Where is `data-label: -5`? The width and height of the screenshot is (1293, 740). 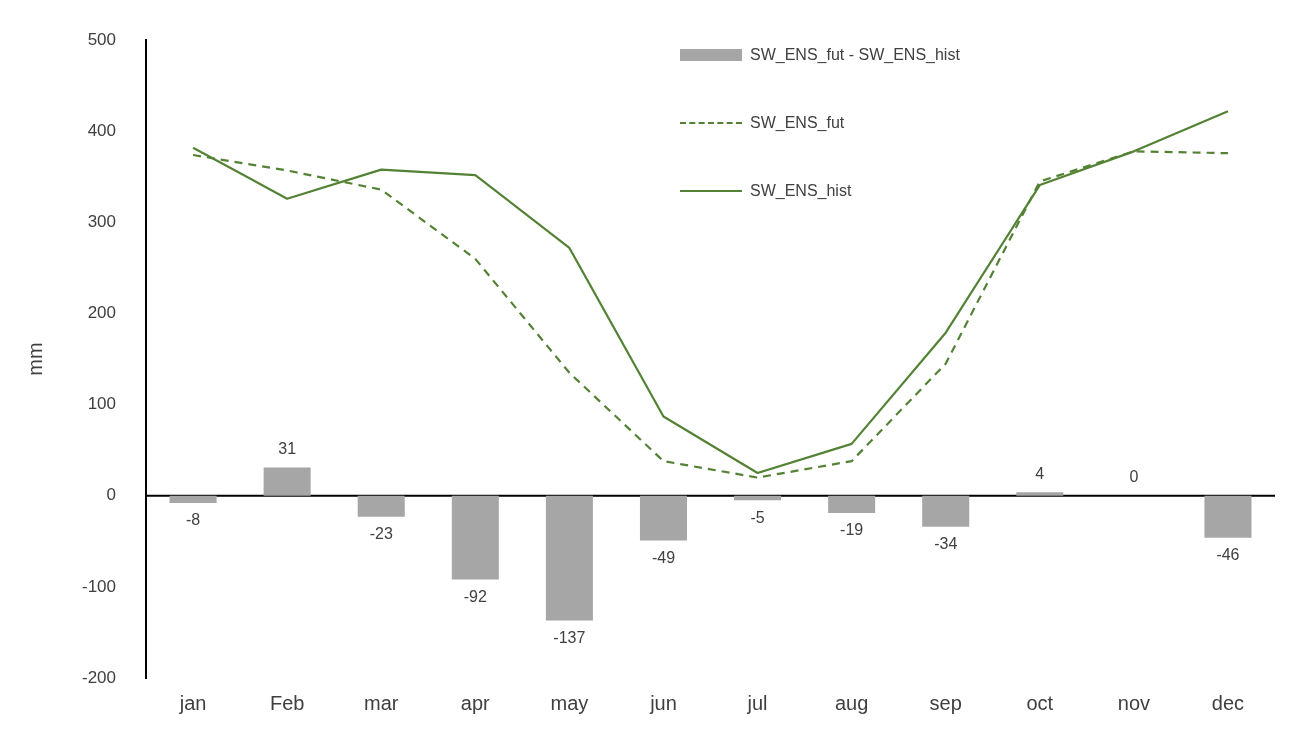 data-label: -5 is located at coordinates (757, 517).